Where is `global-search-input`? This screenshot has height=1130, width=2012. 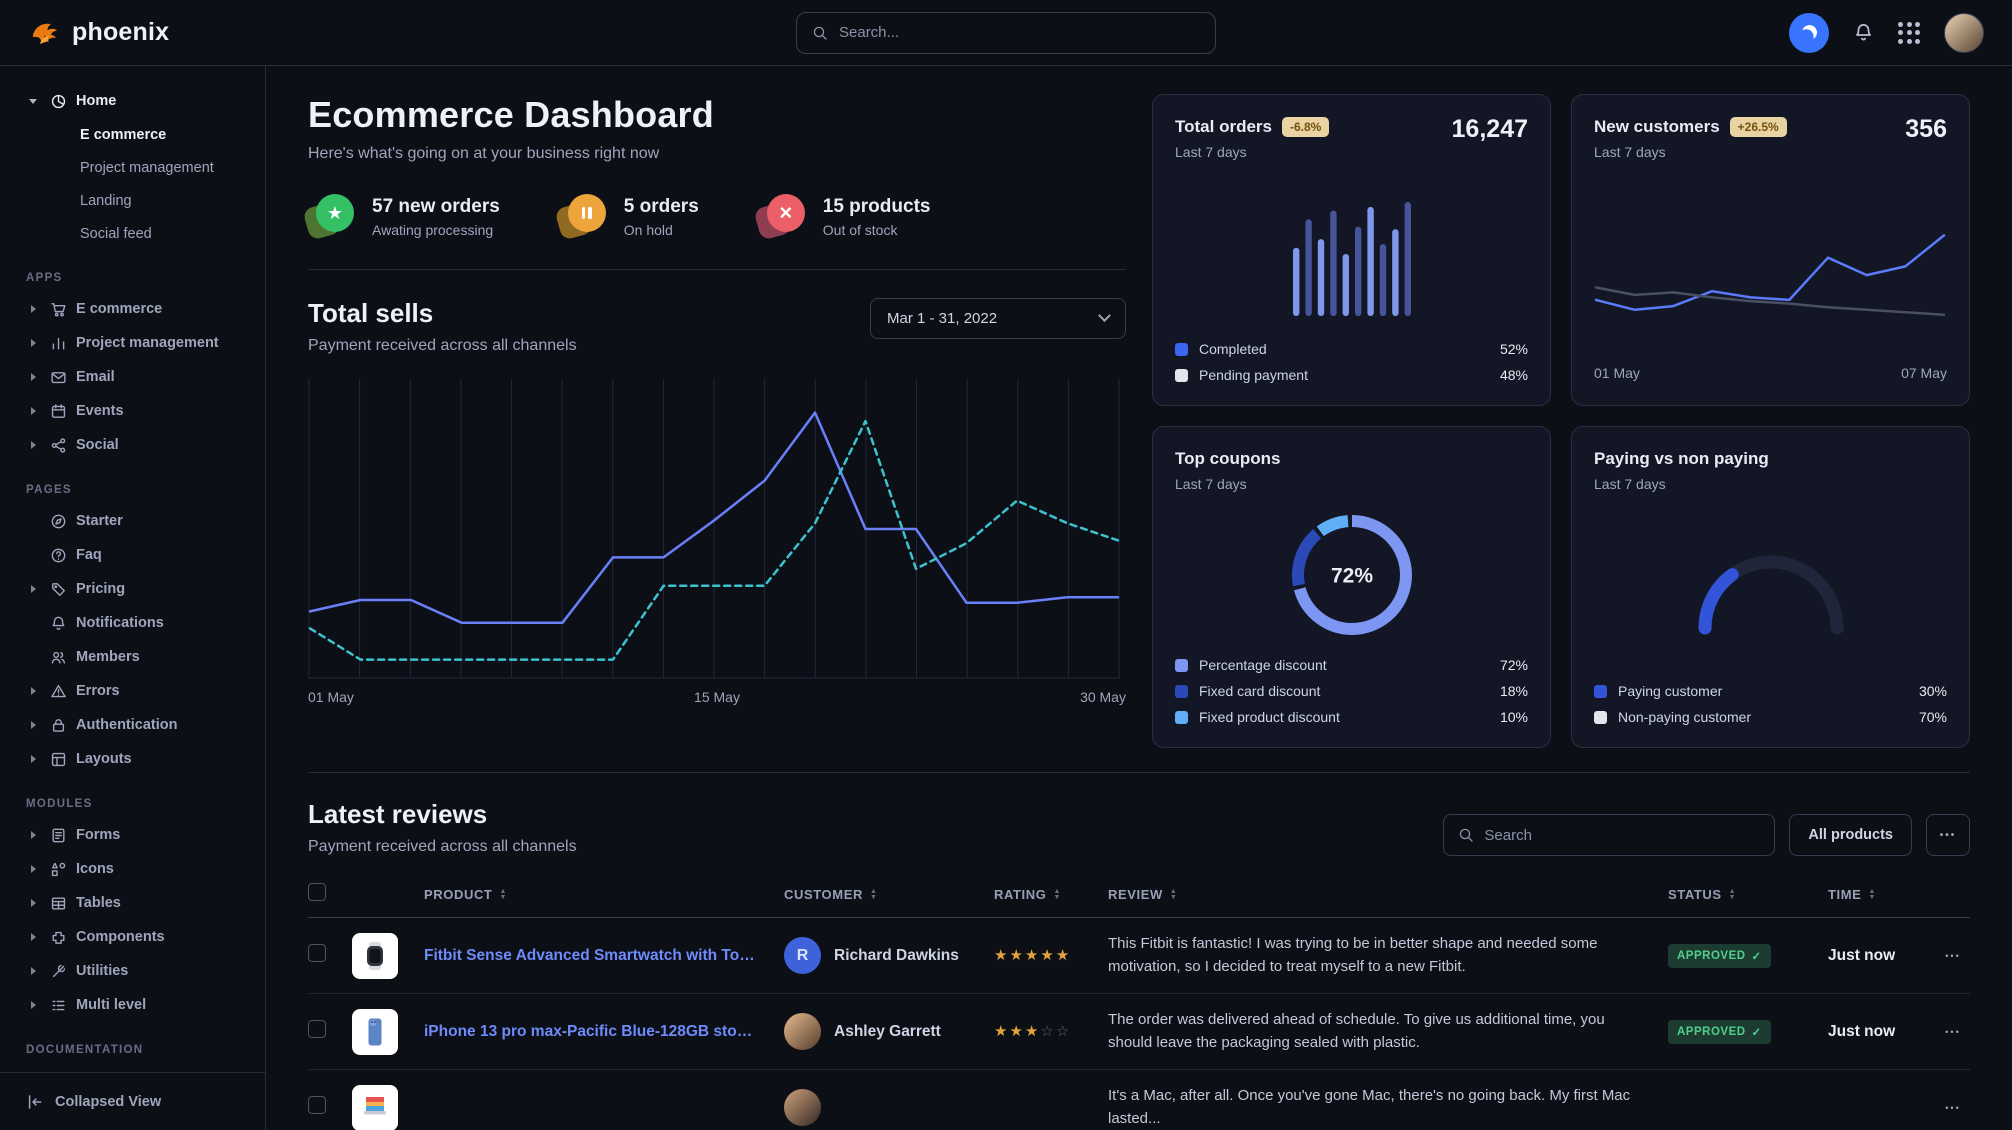 global-search-input is located at coordinates (1019, 32).